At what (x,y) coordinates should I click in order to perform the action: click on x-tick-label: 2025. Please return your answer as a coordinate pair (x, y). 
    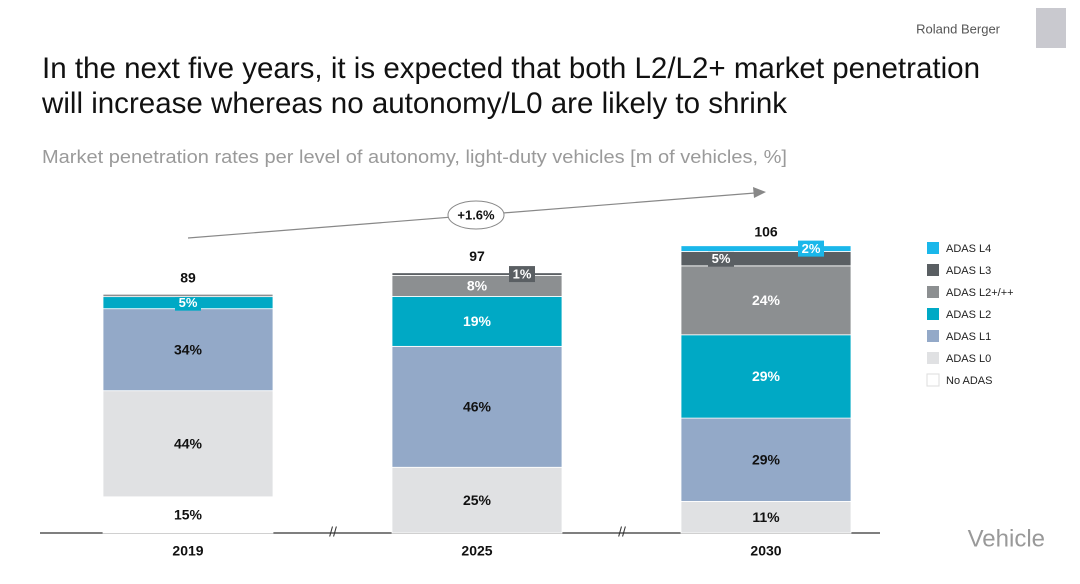
    Looking at the image, I should click on (476, 551).